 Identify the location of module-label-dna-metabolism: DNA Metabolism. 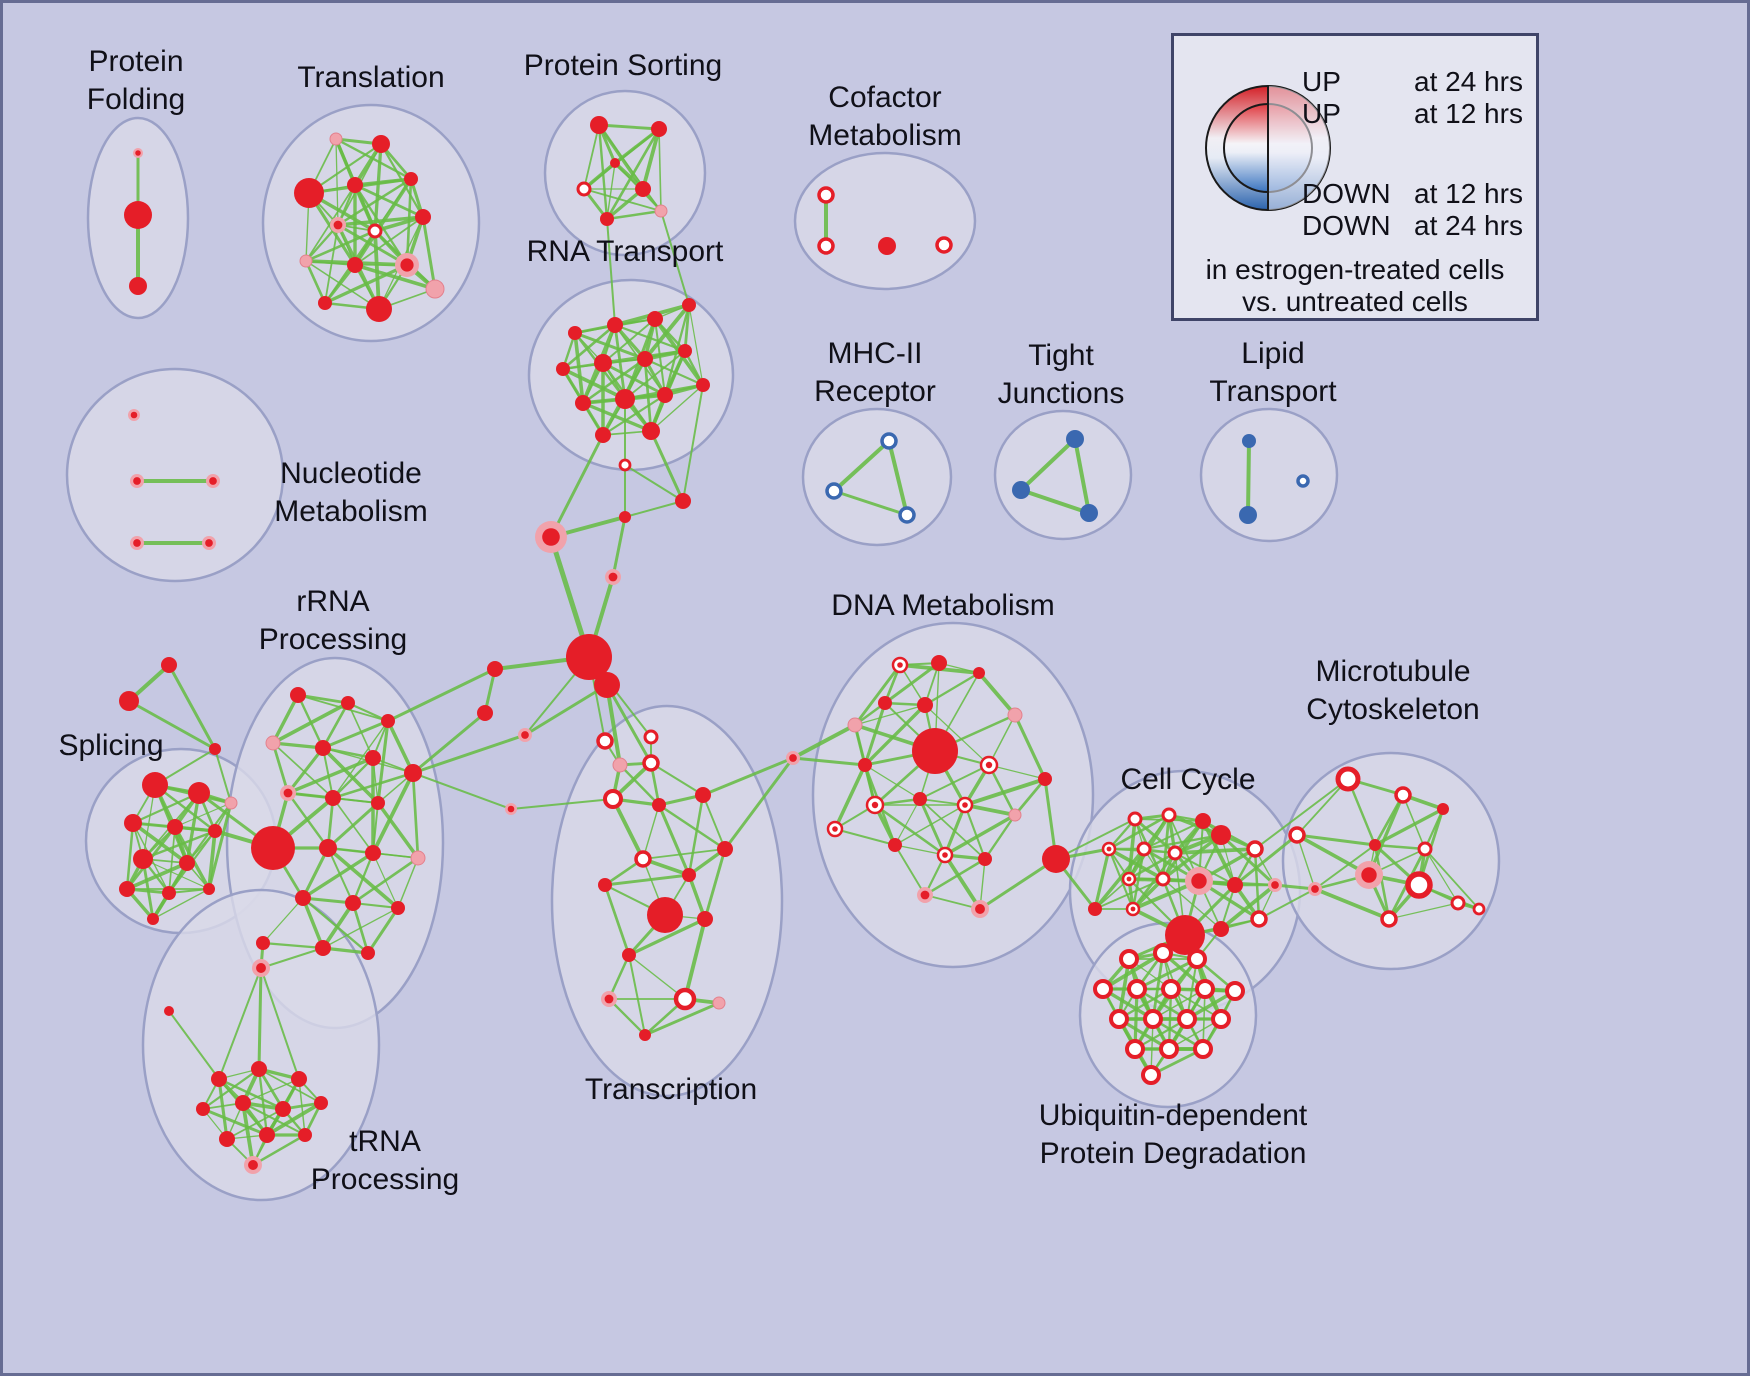
(942, 605).